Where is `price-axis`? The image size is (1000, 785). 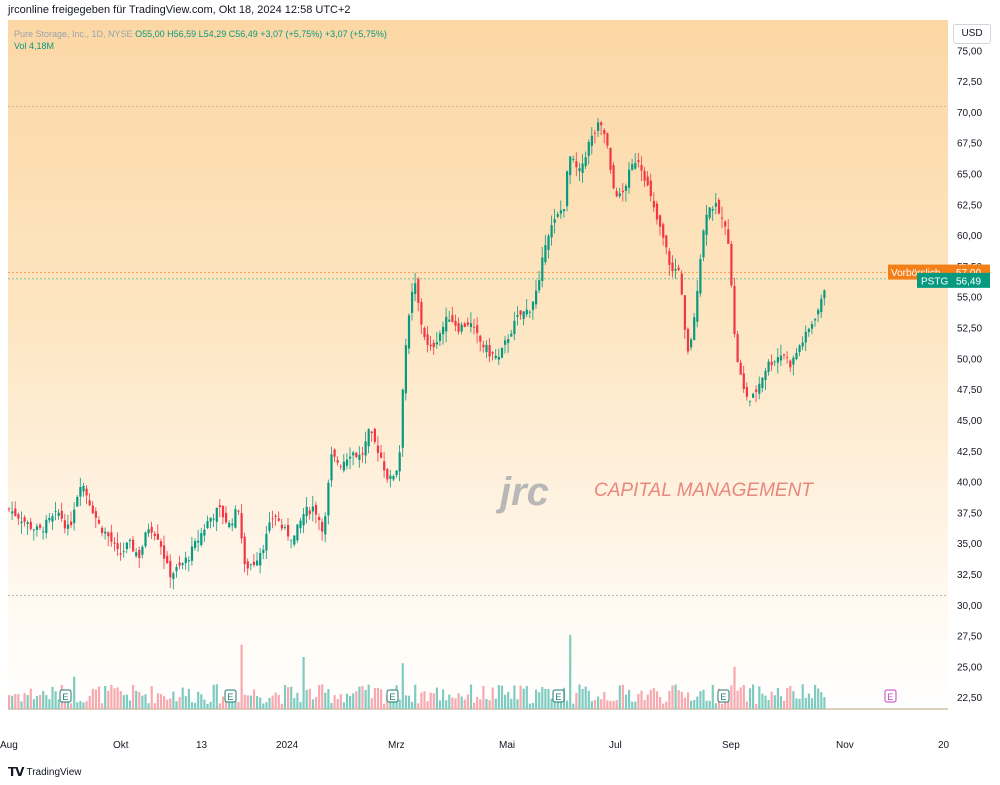
price-axis is located at coordinates (974, 365).